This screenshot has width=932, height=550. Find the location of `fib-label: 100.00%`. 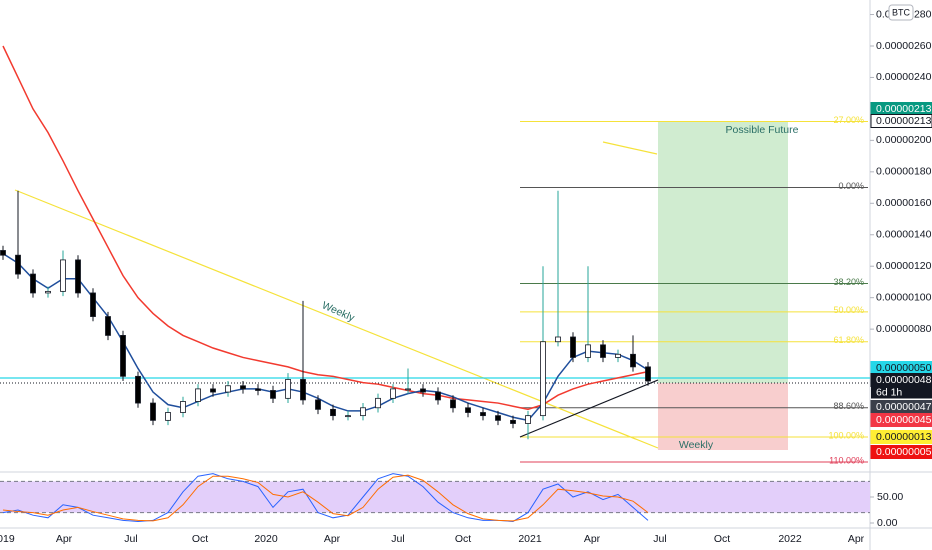

fib-label: 100.00% is located at coordinates (846, 435).